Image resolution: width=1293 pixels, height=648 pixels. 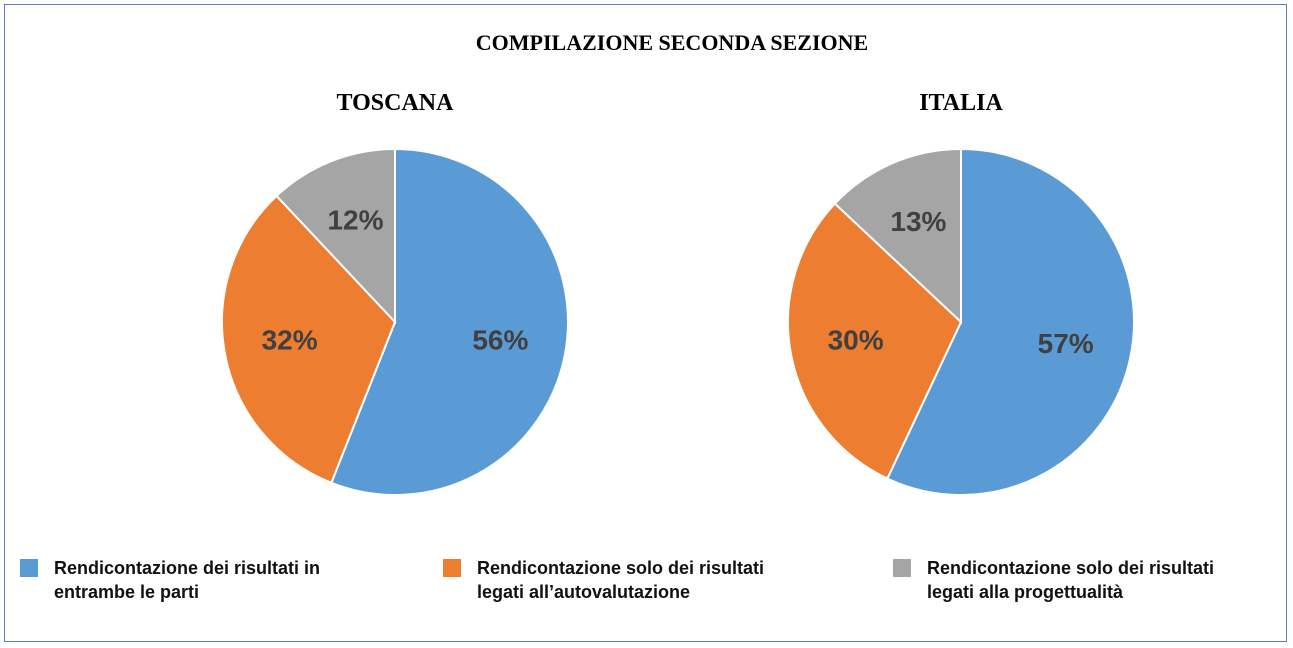 I want to click on pie-title: TOSCANA, so click(x=396, y=103).